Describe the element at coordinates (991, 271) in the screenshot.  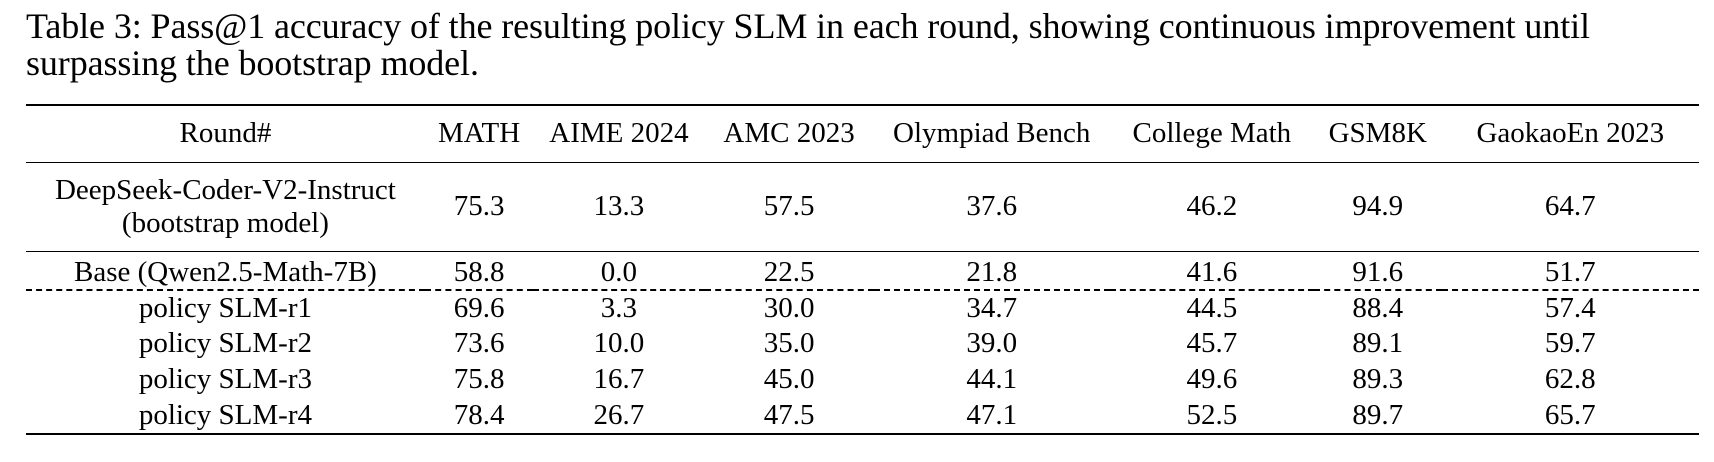
I see `table-cell: 21.8` at that location.